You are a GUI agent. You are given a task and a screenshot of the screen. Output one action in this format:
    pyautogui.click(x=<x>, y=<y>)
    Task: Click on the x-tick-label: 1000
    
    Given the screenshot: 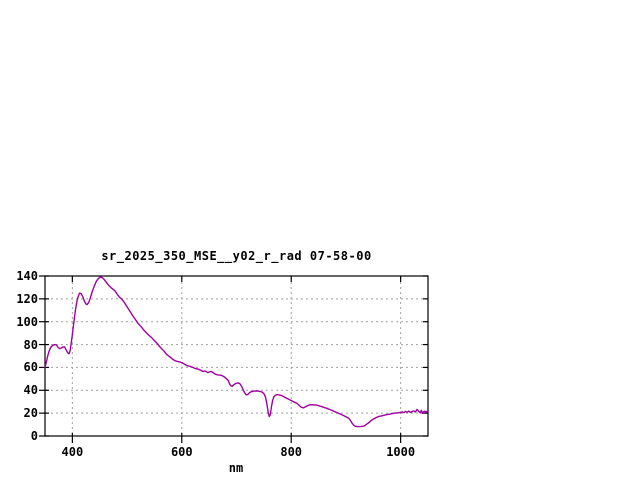 What is the action you would take?
    pyautogui.click(x=401, y=452)
    